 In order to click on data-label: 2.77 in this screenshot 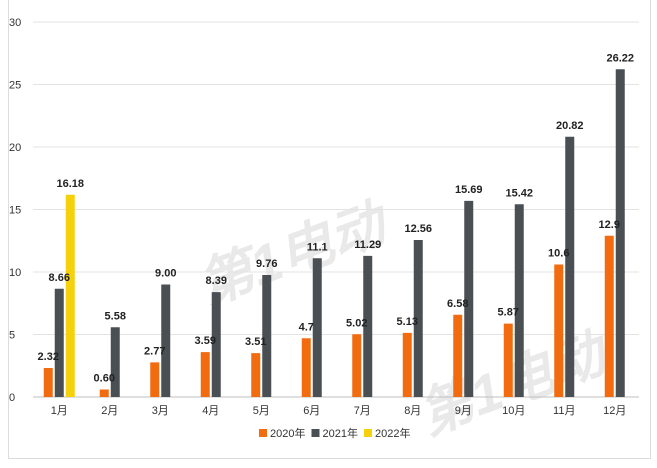, I will do `click(154, 351)`.